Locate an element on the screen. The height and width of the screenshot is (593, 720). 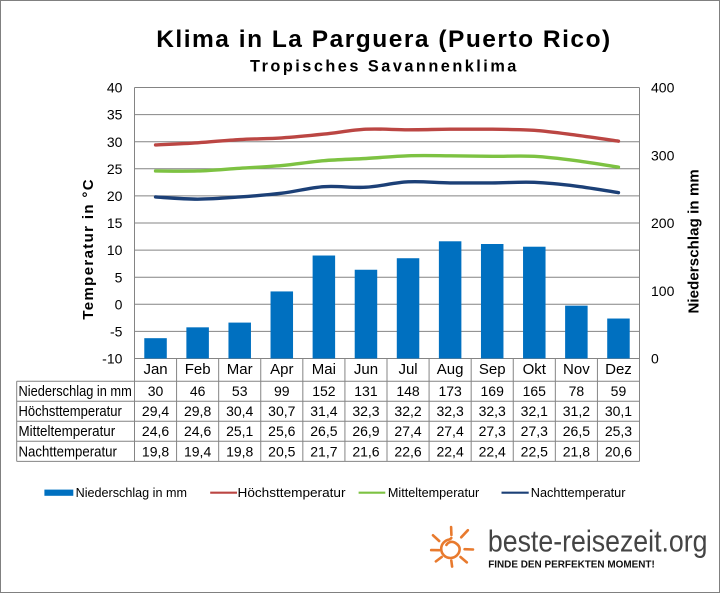
svg-text: 46 is located at coordinates (198, 391).